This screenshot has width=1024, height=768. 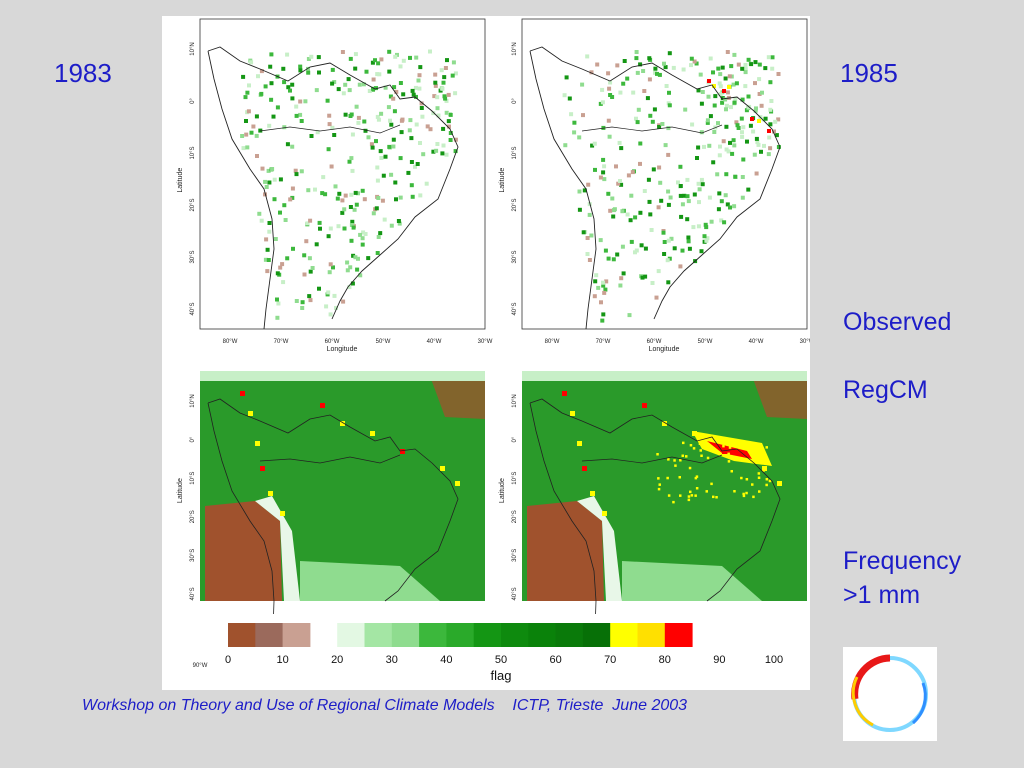 What do you see at coordinates (665, 660) in the screenshot?
I see `colorbar-tick-label: 80` at bounding box center [665, 660].